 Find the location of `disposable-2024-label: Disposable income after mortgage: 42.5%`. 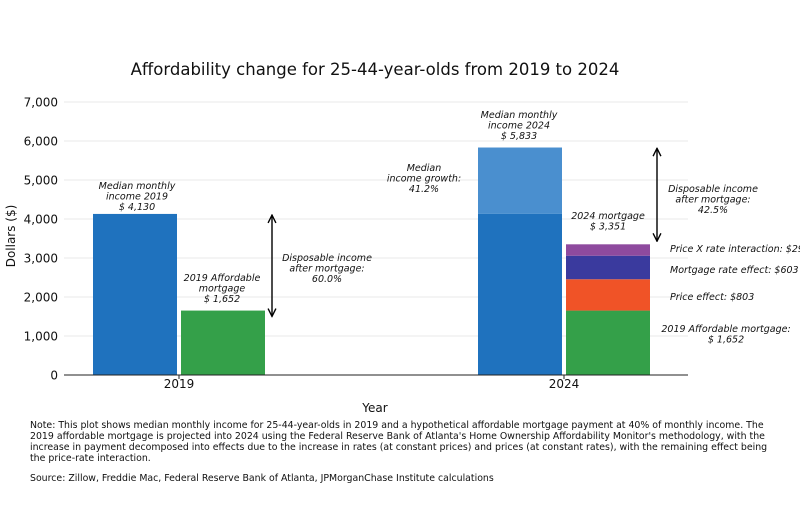

disposable-2024-label: Disposable income after mortgage: 42.5% is located at coordinates (713, 200).